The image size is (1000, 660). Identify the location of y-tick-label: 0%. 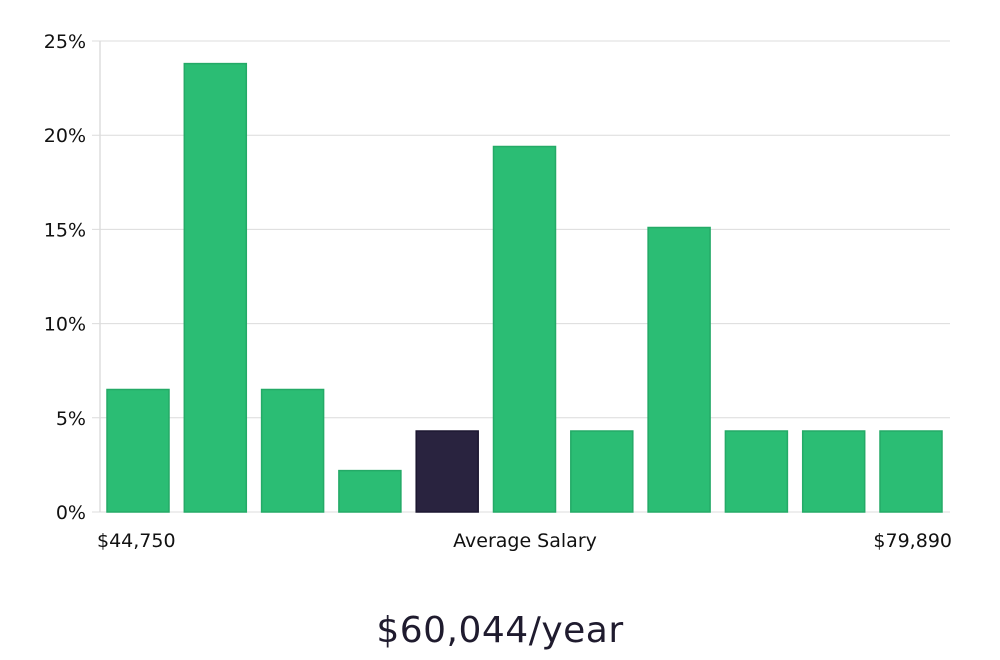
(71, 513).